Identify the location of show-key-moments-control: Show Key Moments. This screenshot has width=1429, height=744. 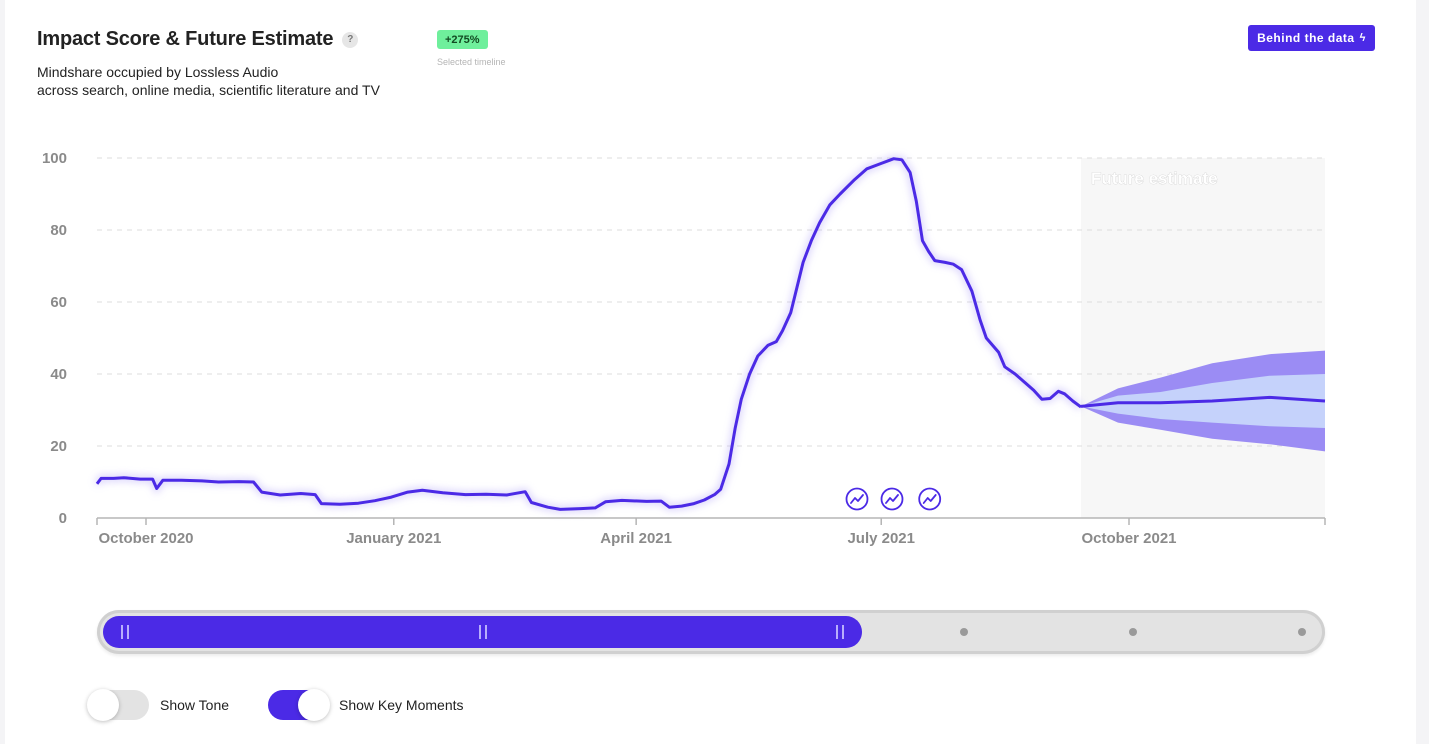
(366, 705).